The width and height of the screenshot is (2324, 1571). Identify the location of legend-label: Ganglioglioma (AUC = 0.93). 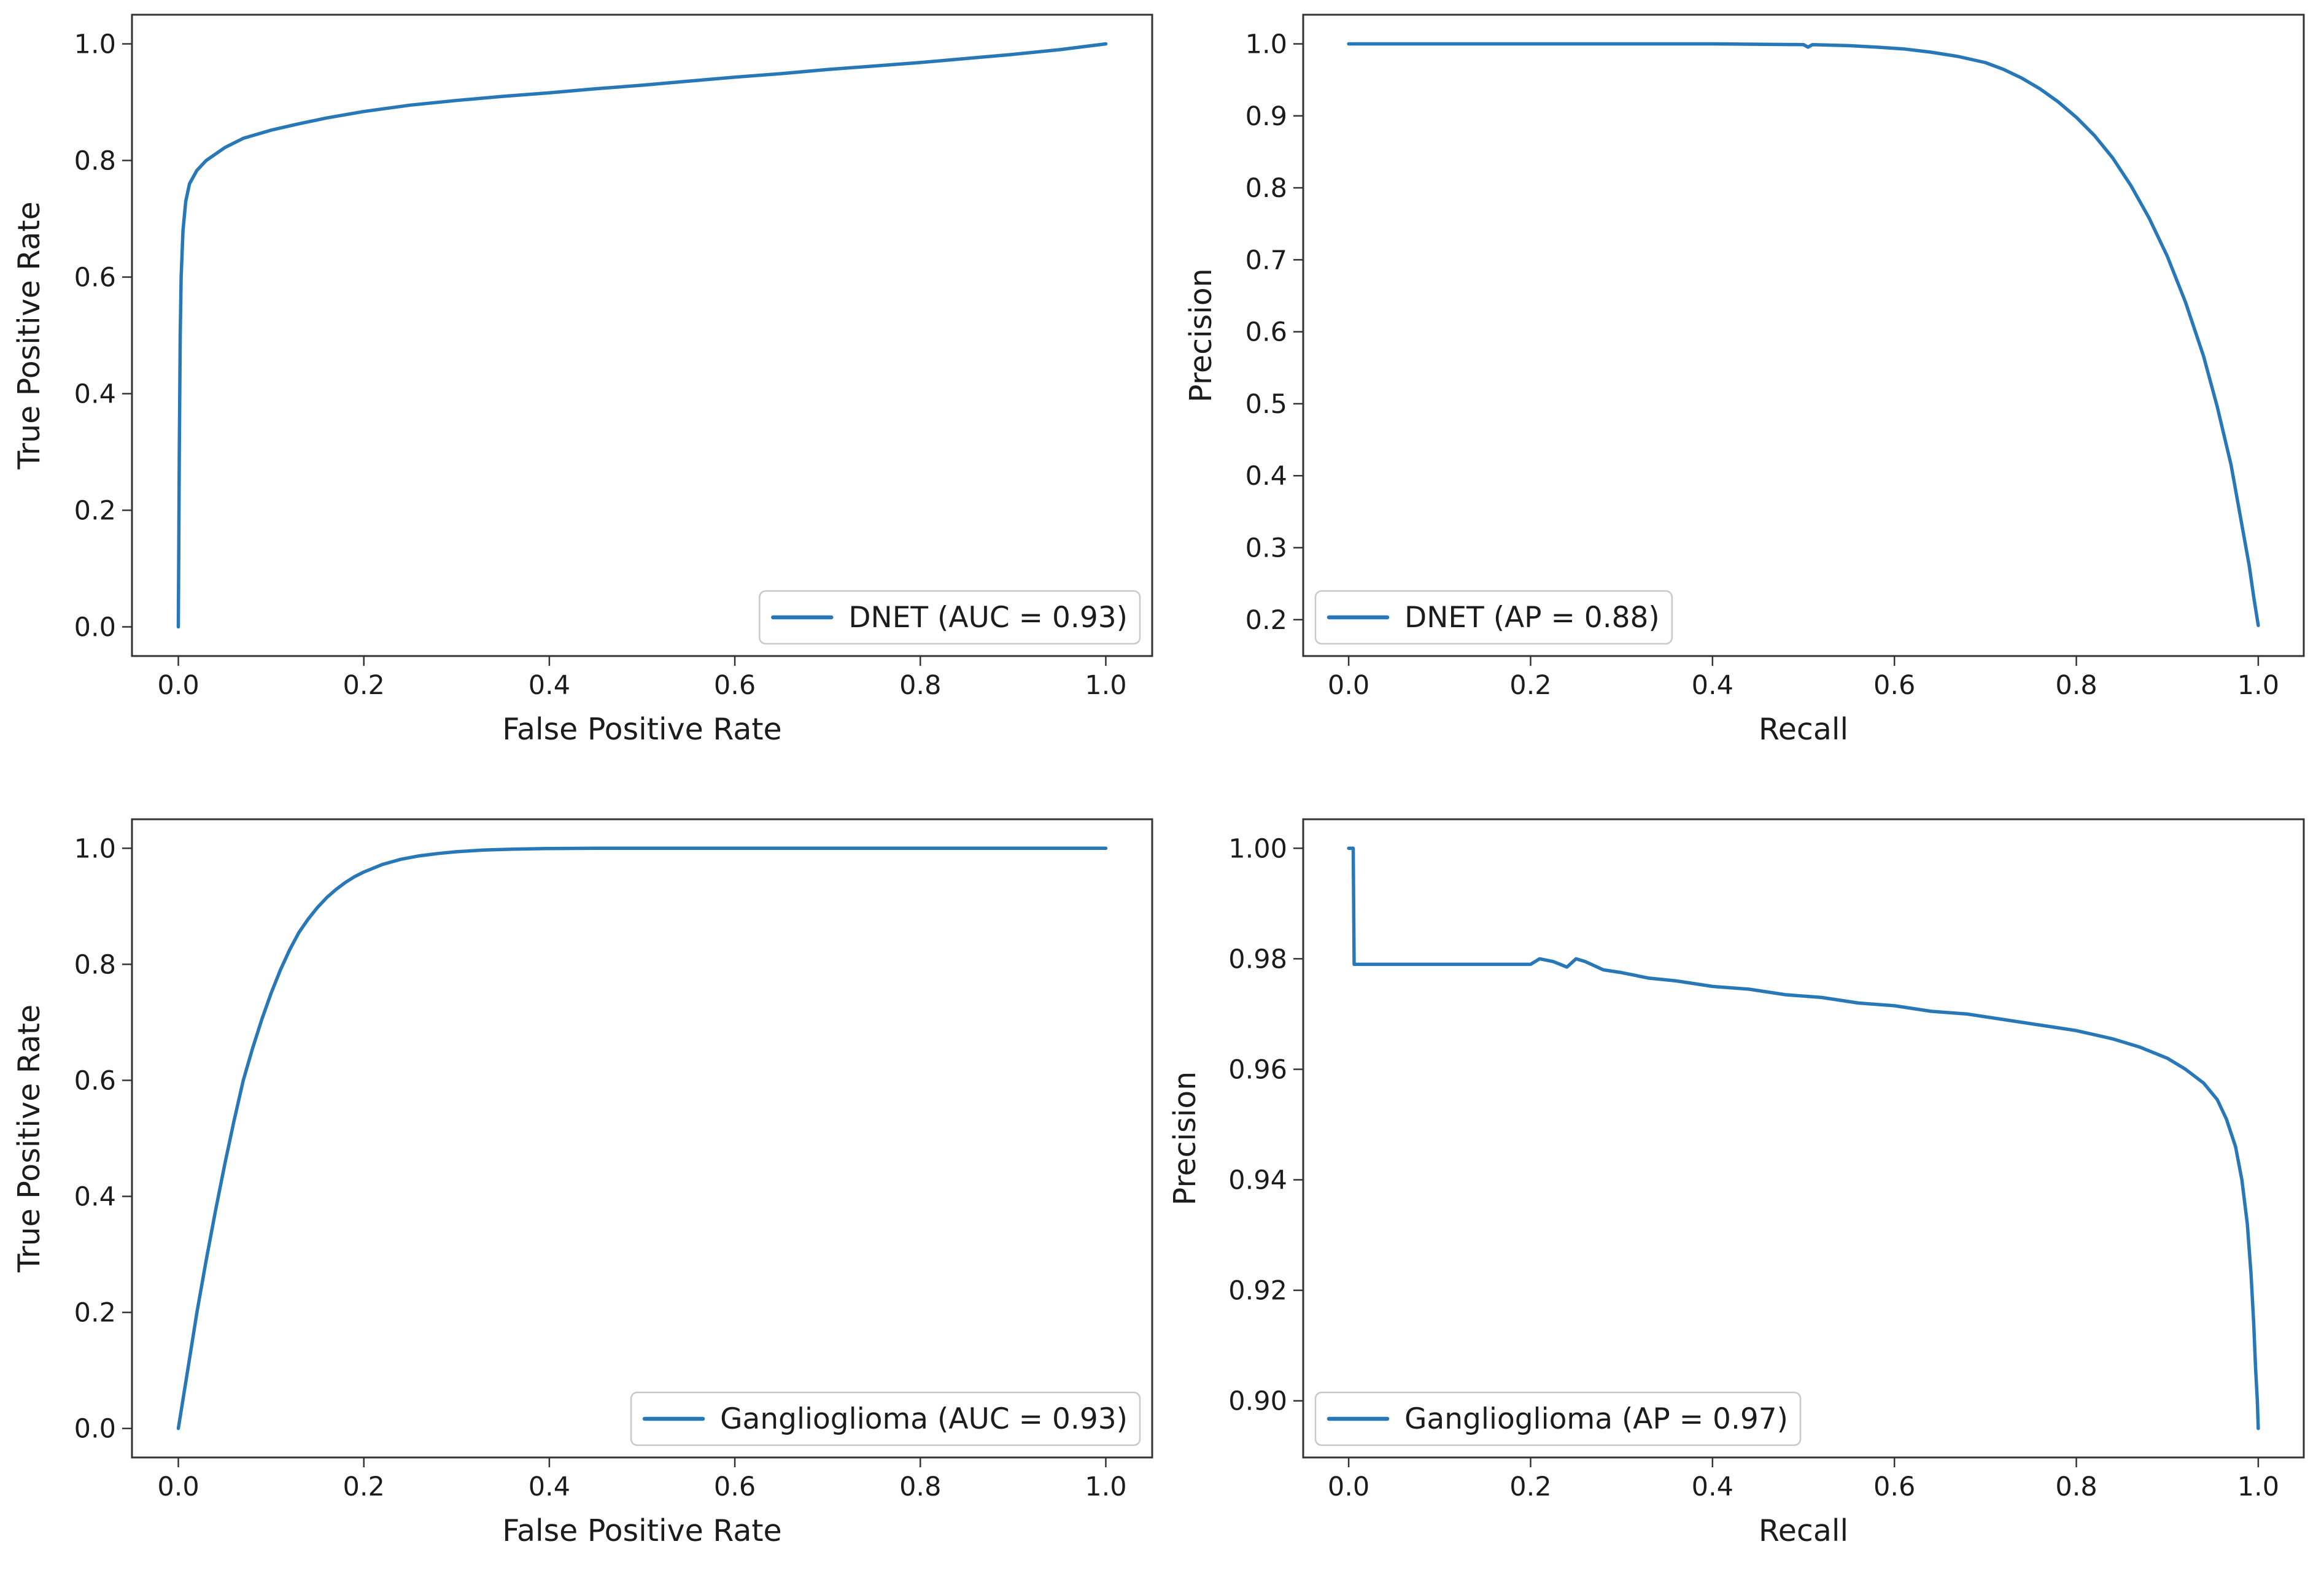
(924, 1419).